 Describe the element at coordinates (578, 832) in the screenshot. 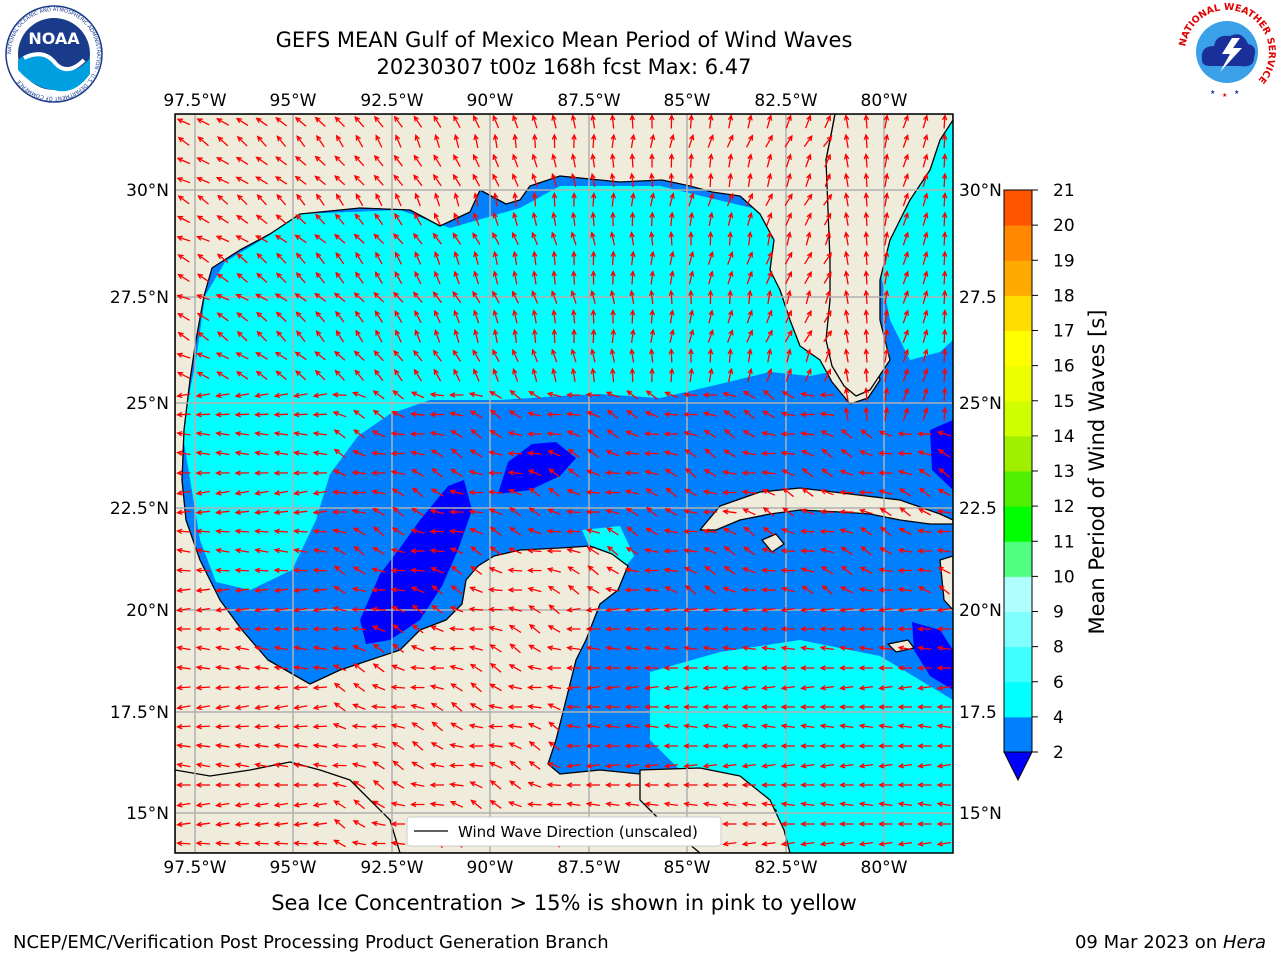

I see `legend-label: Wind Wave Direction (unscaled)` at that location.